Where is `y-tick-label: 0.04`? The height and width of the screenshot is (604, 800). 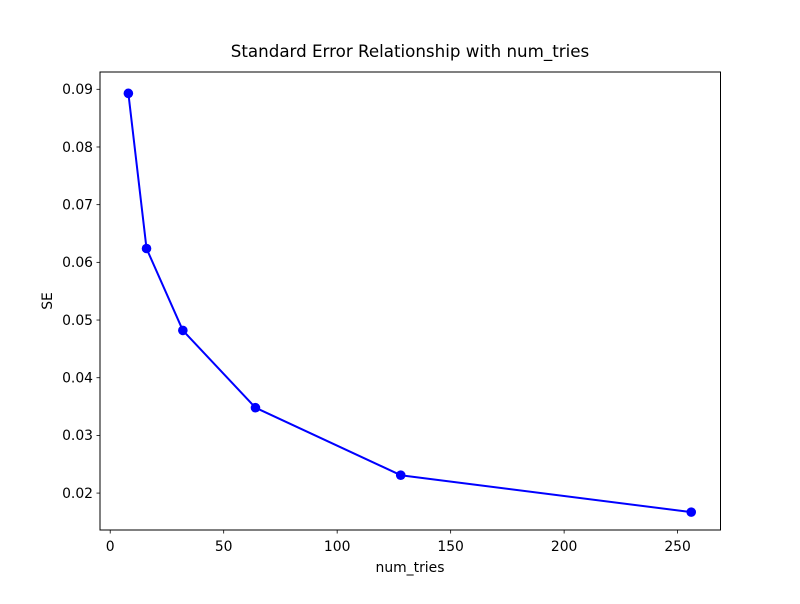
y-tick-label: 0.04 is located at coordinates (77, 379).